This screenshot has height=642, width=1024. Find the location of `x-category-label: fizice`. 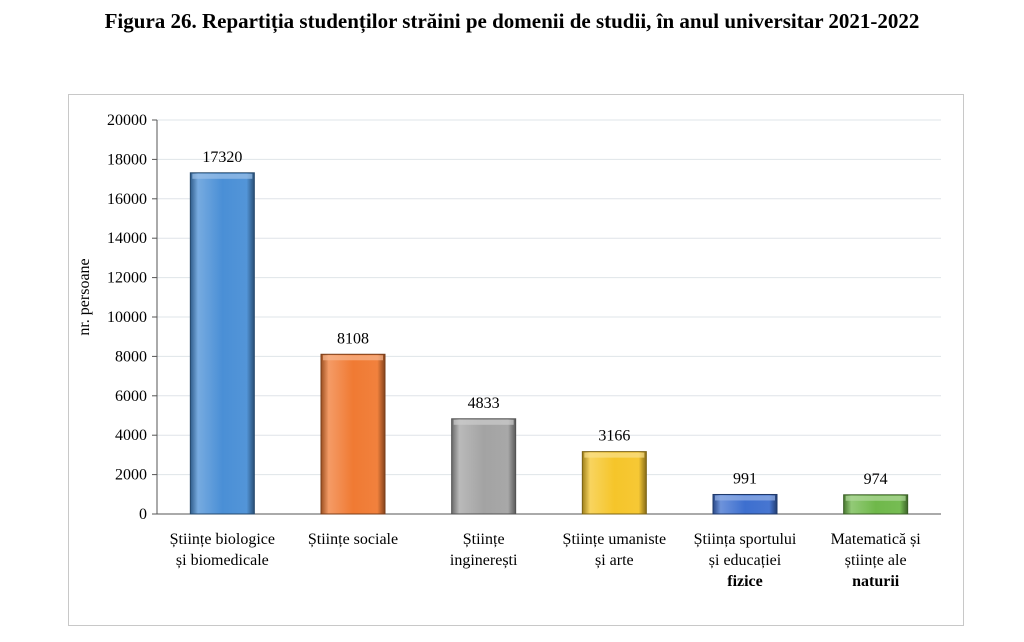

x-category-label: fizice is located at coordinates (745, 581).